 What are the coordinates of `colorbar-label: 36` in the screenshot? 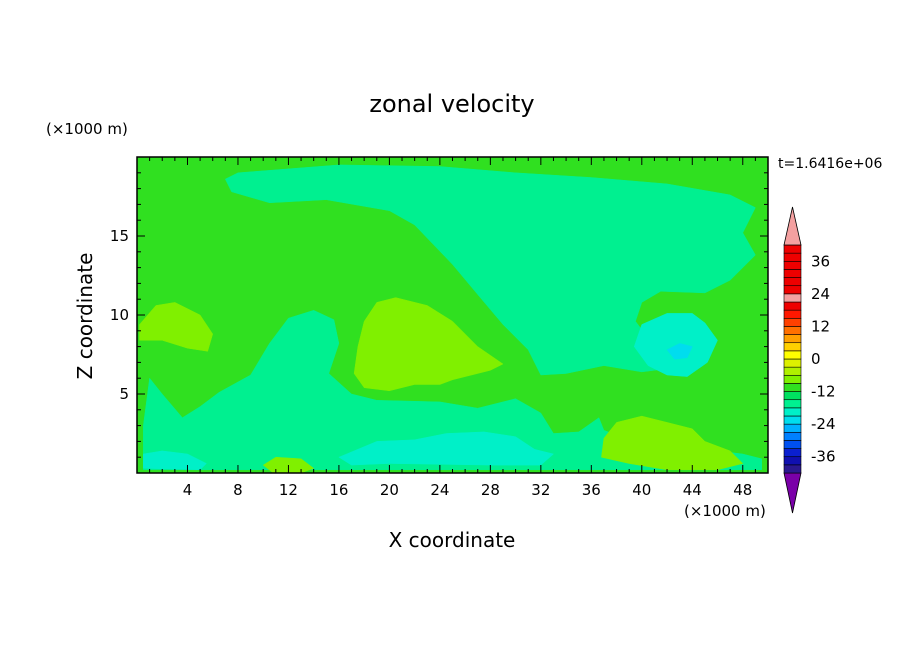 It's located at (820, 261).